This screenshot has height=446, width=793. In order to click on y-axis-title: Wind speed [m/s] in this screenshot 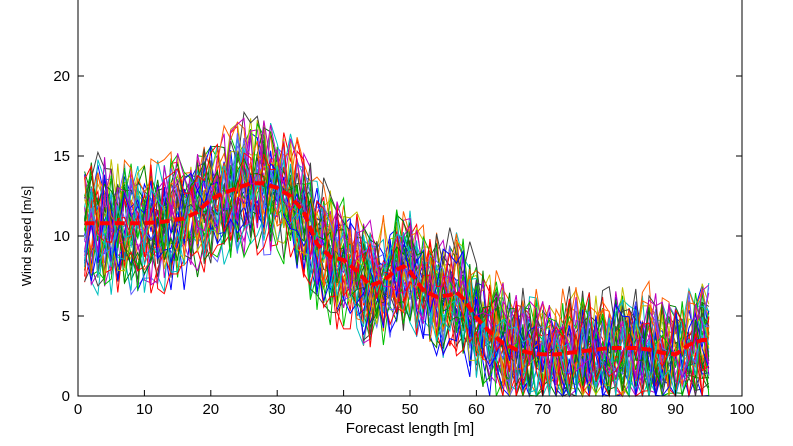, I will do `click(26, 236)`.